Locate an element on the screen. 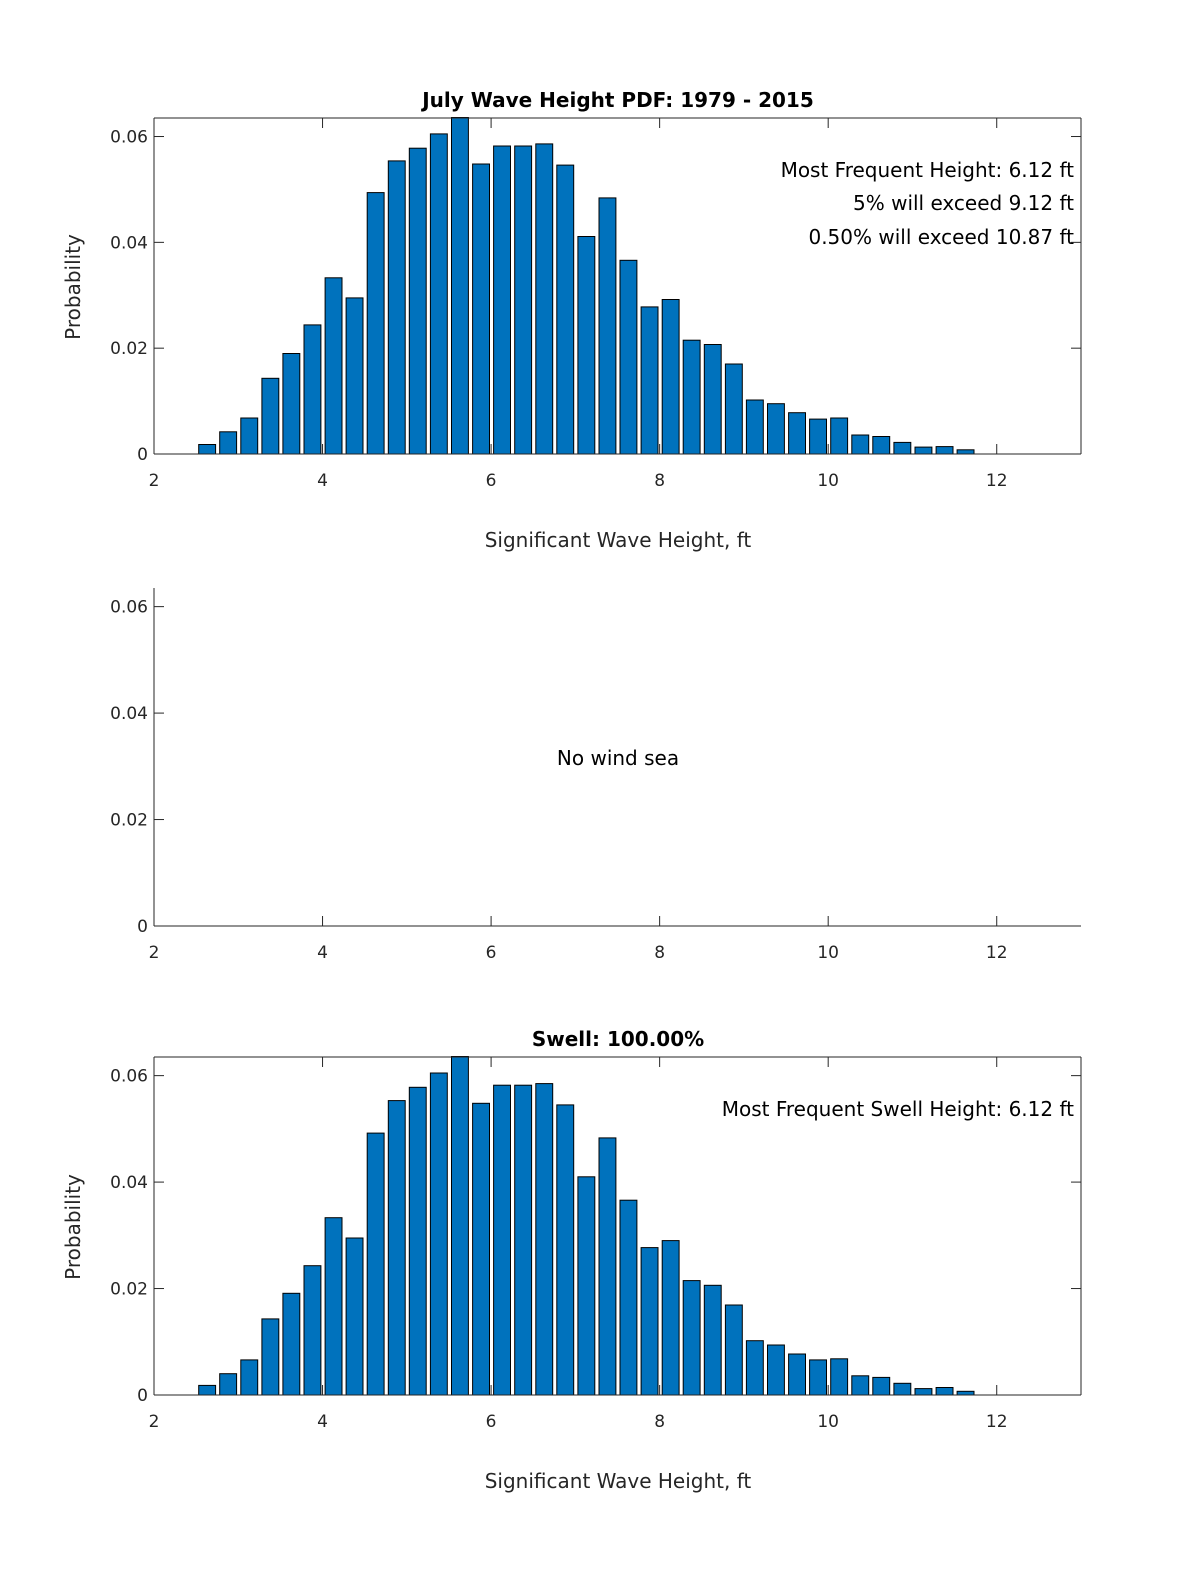 The width and height of the screenshot is (1200, 1575). annotation-no-wind-sea: No wind sea is located at coordinates (618, 758).